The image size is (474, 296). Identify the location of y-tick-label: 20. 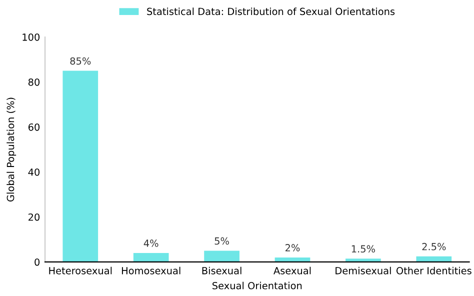
(34, 217).